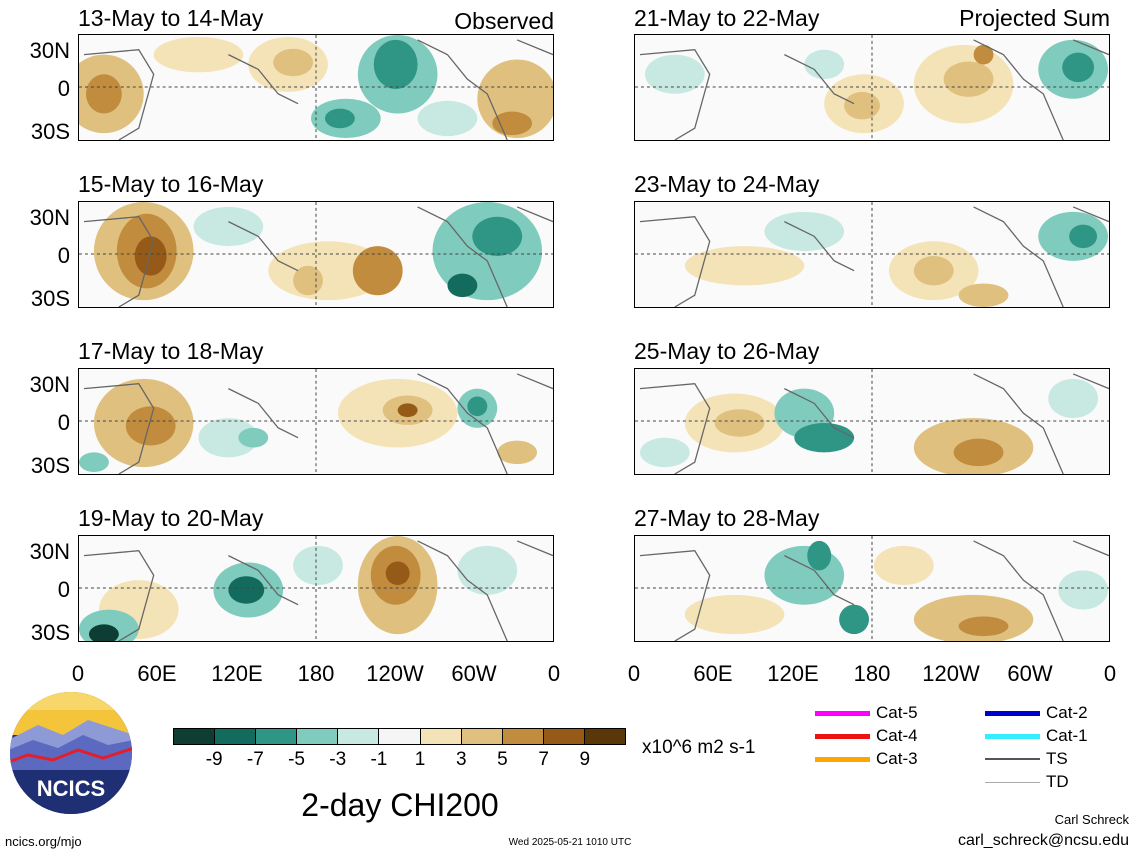 Image resolution: width=1135 pixels, height=856 pixels. Describe the element at coordinates (71, 753) in the screenshot. I see `ncics-logo: NCICS` at that location.